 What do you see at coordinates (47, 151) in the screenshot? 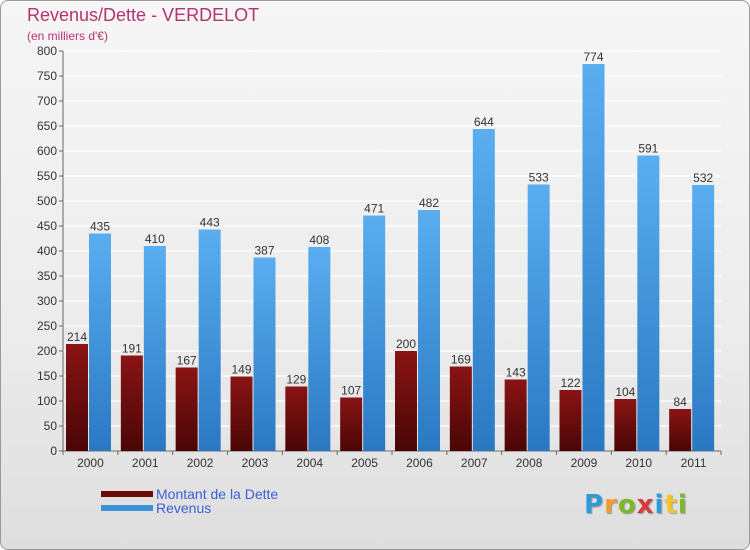
I see `y-tick-label: 600` at bounding box center [47, 151].